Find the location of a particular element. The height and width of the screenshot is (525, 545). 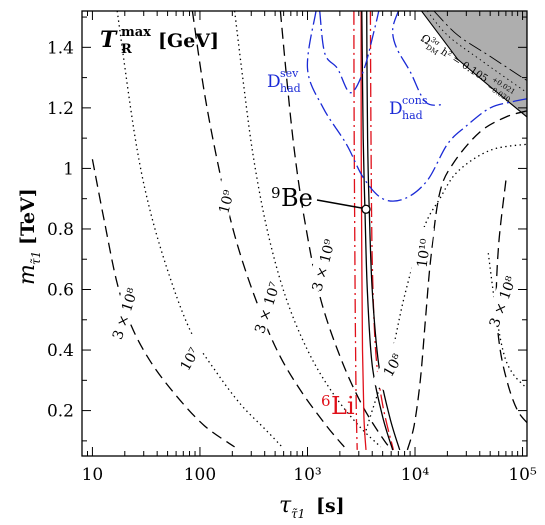

omega-band-layer is located at coordinates (473, 64).